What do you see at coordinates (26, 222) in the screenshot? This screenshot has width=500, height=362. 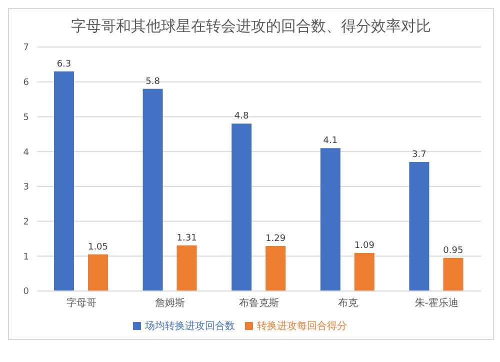 I see `y-tick-label: 2` at bounding box center [26, 222].